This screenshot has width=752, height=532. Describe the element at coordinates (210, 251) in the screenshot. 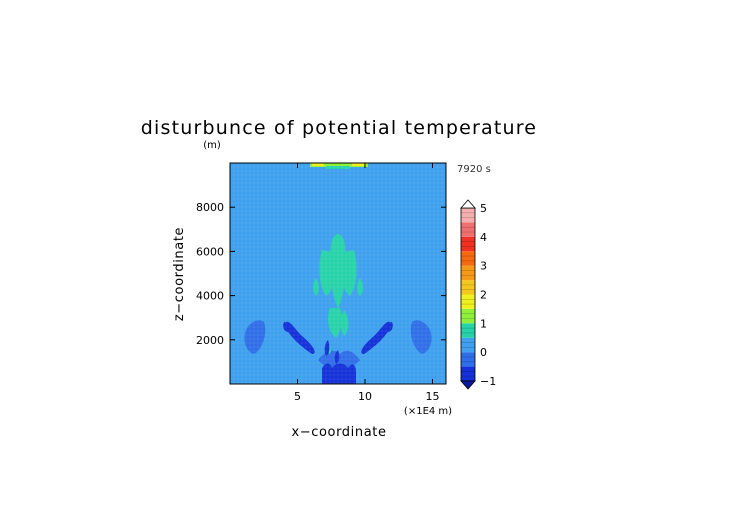

I see `y-tick-label: 6000` at that location.